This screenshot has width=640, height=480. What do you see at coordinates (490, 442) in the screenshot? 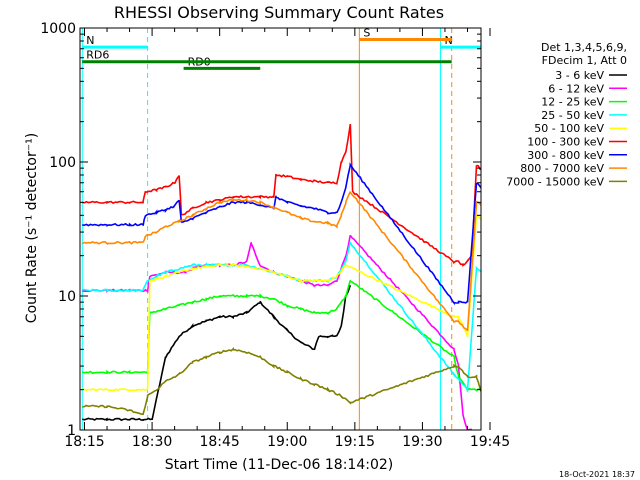
I see `x-tick-label: 19:45` at bounding box center [490, 442].